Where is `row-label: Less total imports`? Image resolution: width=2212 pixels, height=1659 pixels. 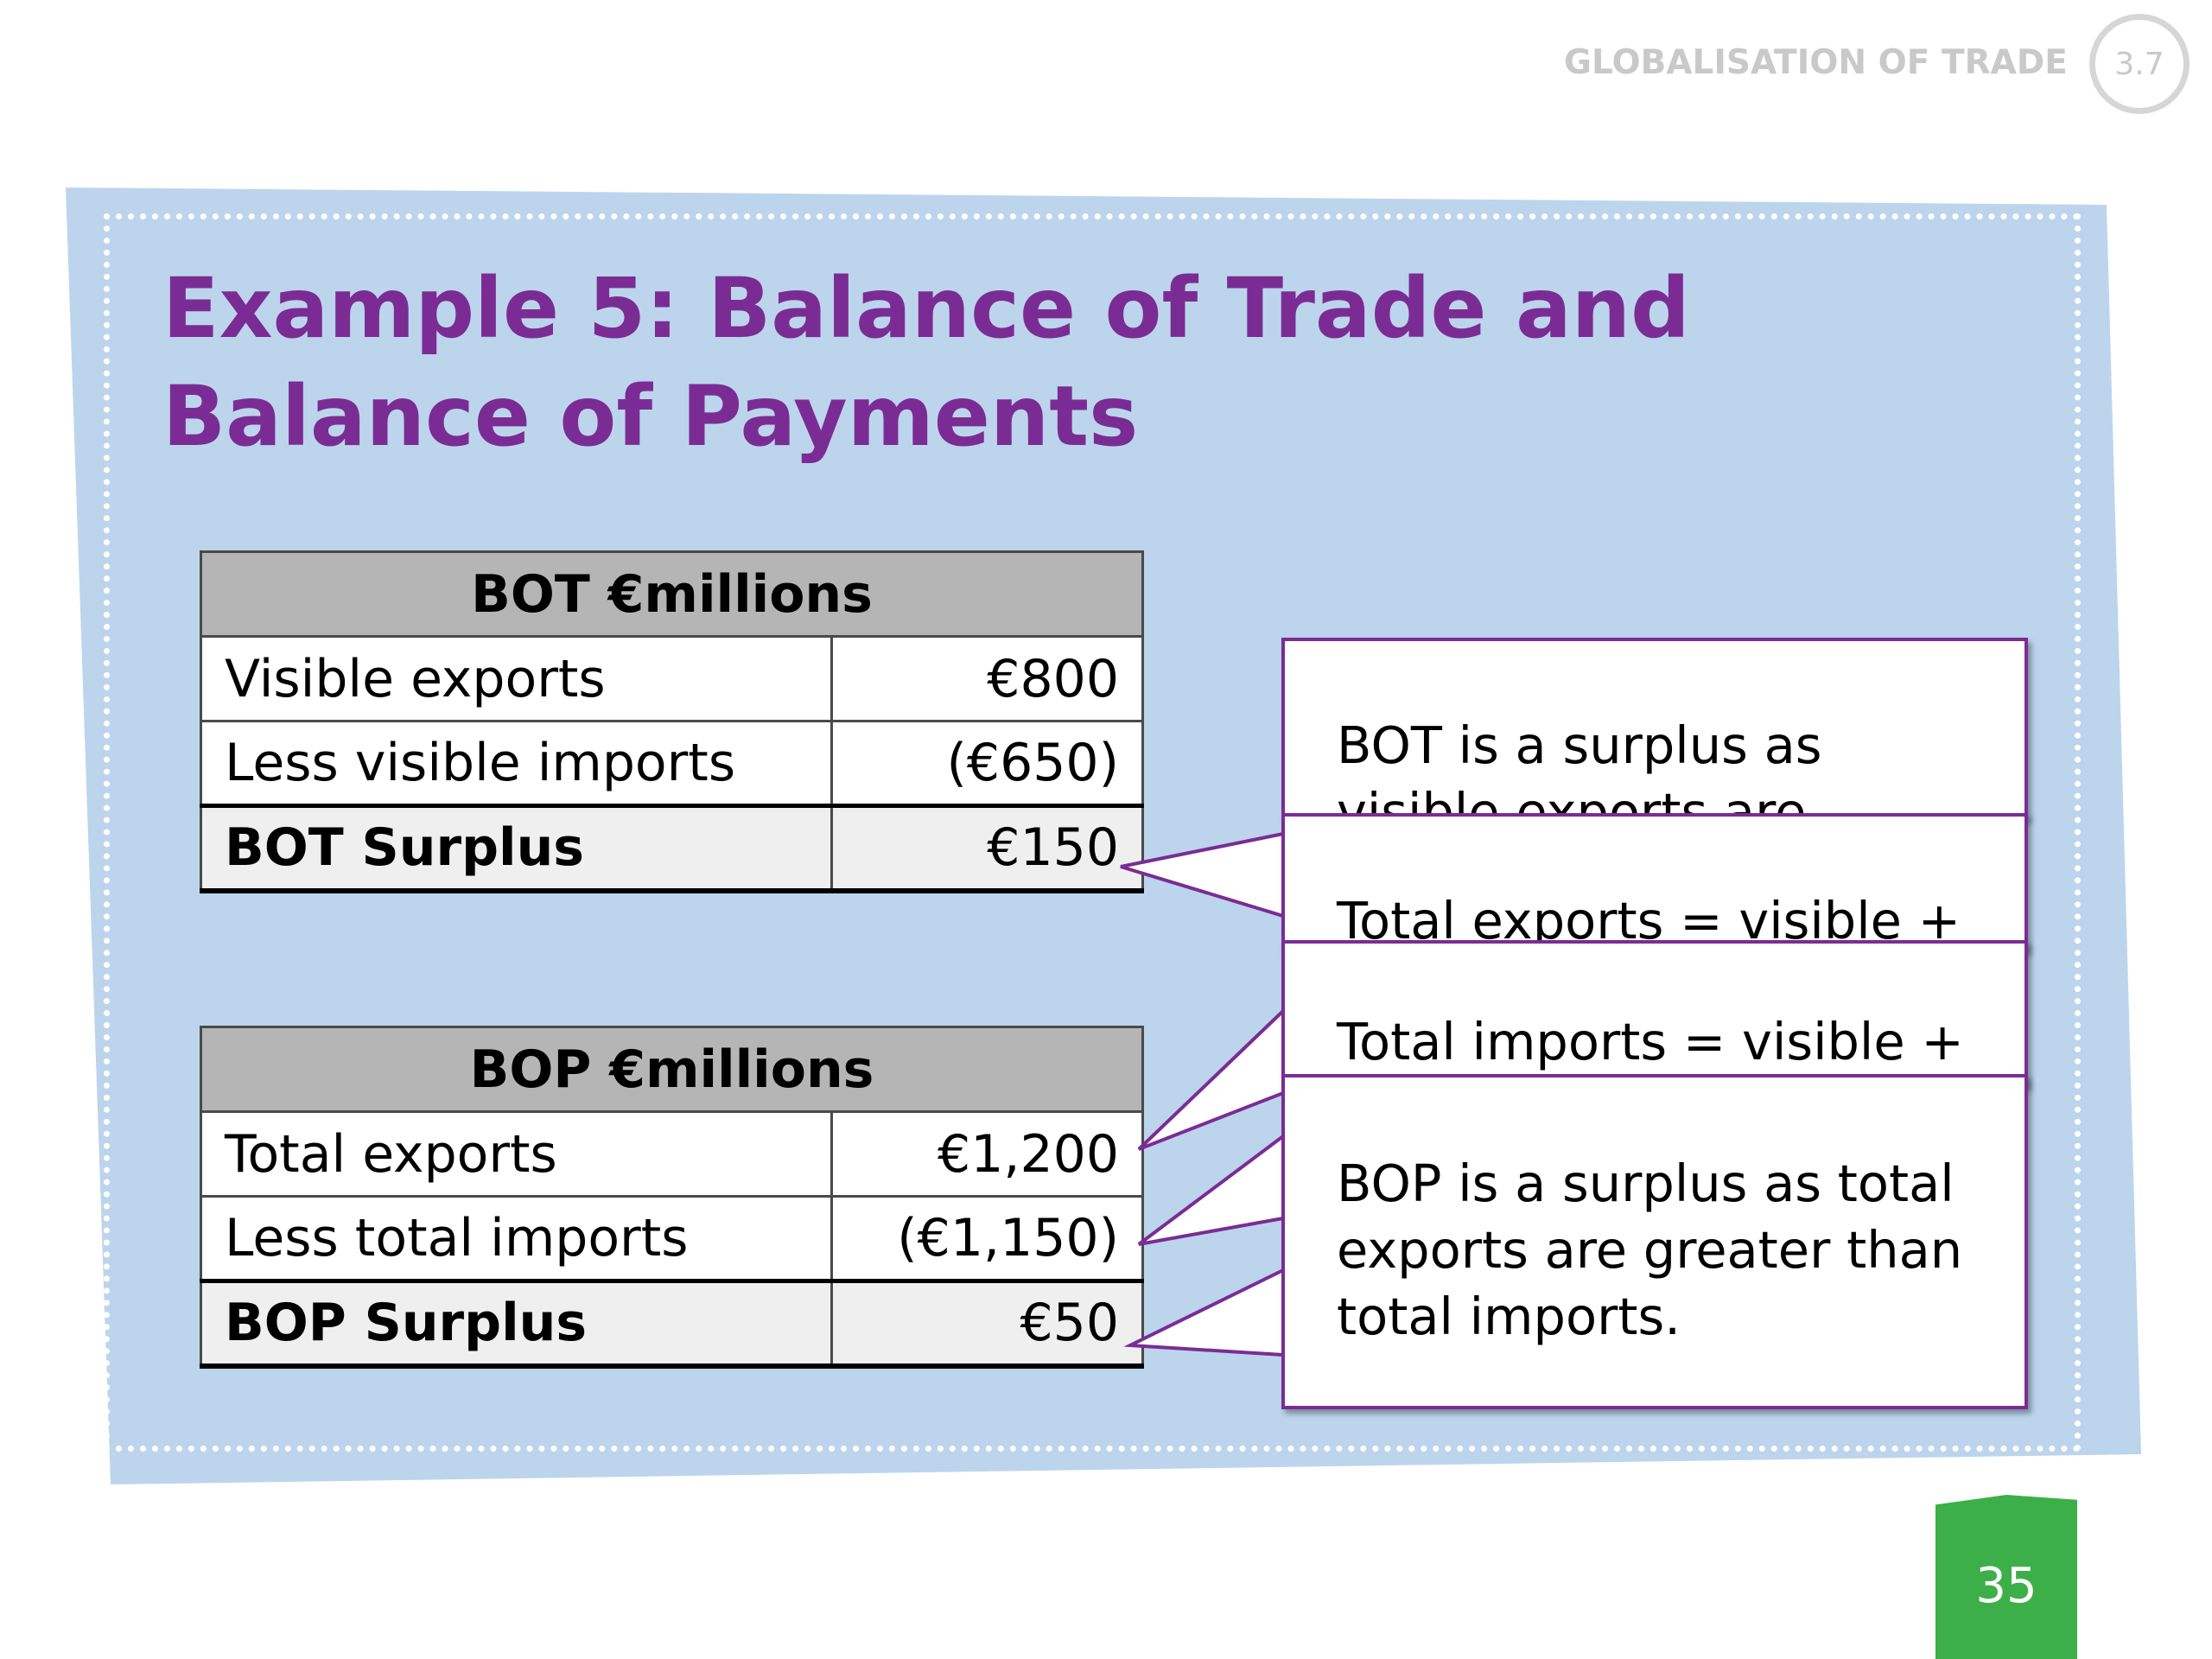 row-label: Less total imports is located at coordinates (516, 1238).